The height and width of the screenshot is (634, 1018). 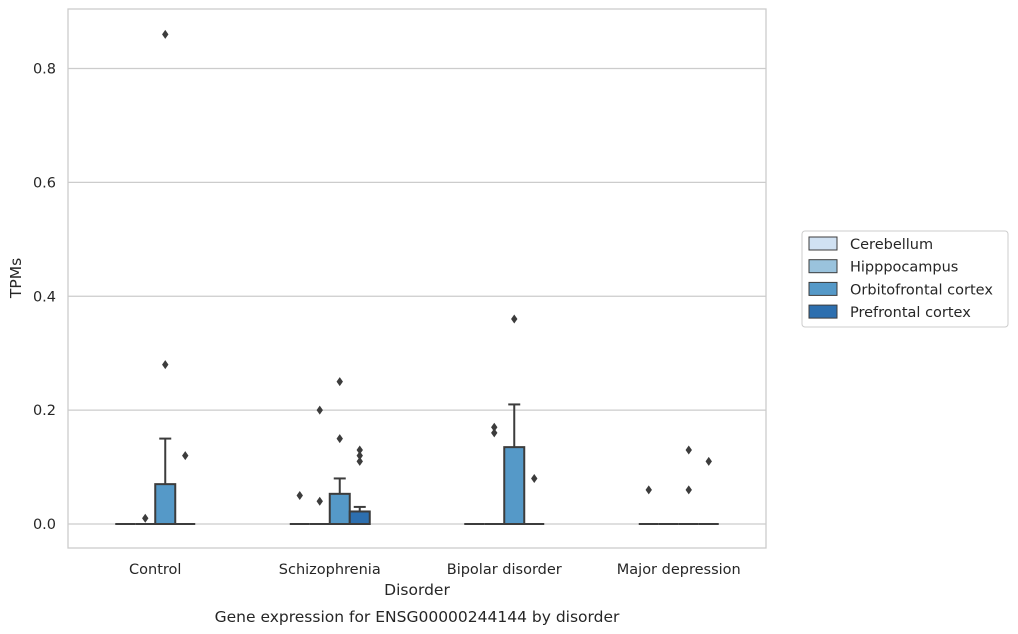 What do you see at coordinates (44, 411) in the screenshot?
I see `y-tick-label: 0.2` at bounding box center [44, 411].